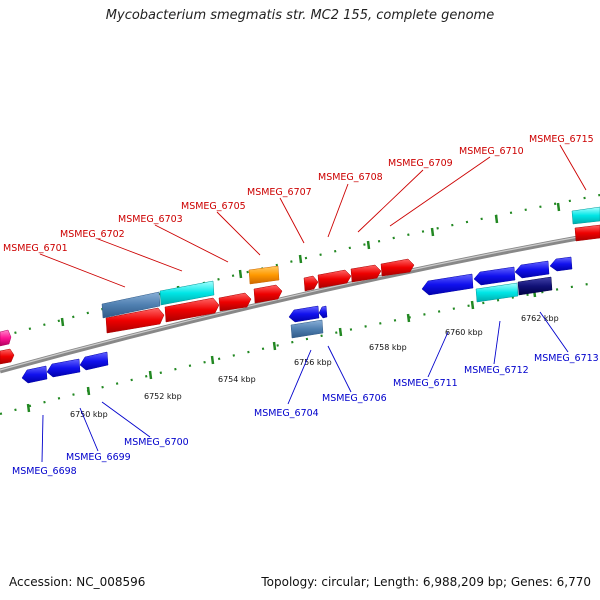 This screenshot has width=600, height=600. What do you see at coordinates (237, 379) in the screenshot?
I see `scale-label-6754: 6754 kbp` at bounding box center [237, 379].